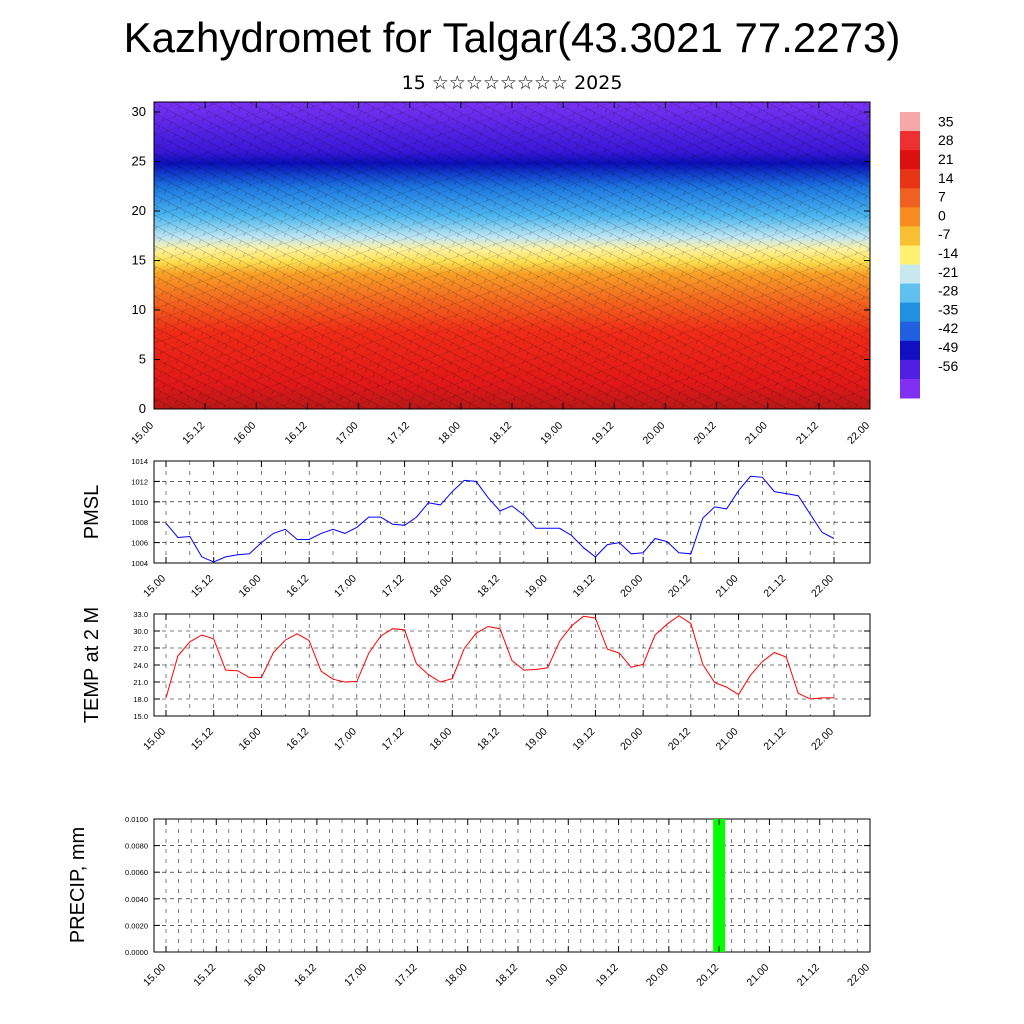 Image resolution: width=1024 pixels, height=1024 pixels. Describe the element at coordinates (140, 665) in the screenshot. I see `y-tick-label: 24.0` at that location.